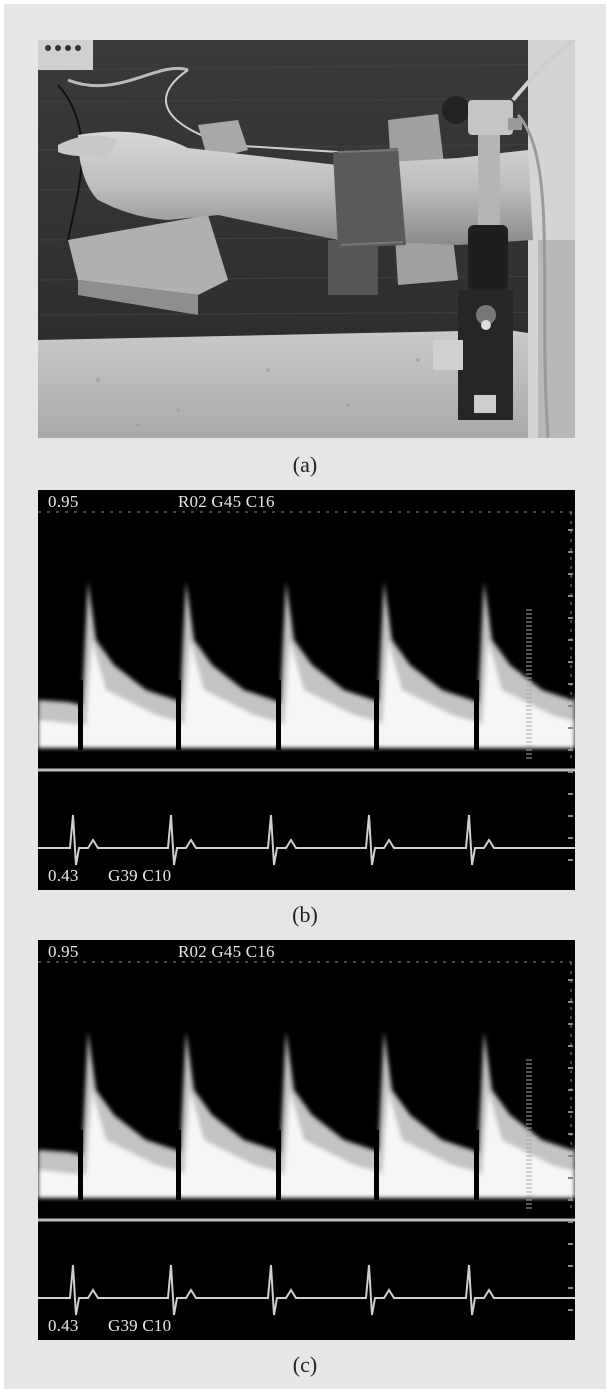  Describe the element at coordinates (305, 914) in the screenshot. I see `caption-b: (b)` at that location.